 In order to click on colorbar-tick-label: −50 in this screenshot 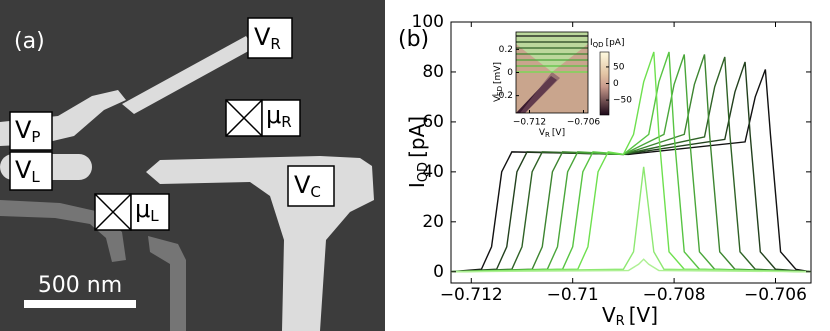, I will do `click(622, 101)`.